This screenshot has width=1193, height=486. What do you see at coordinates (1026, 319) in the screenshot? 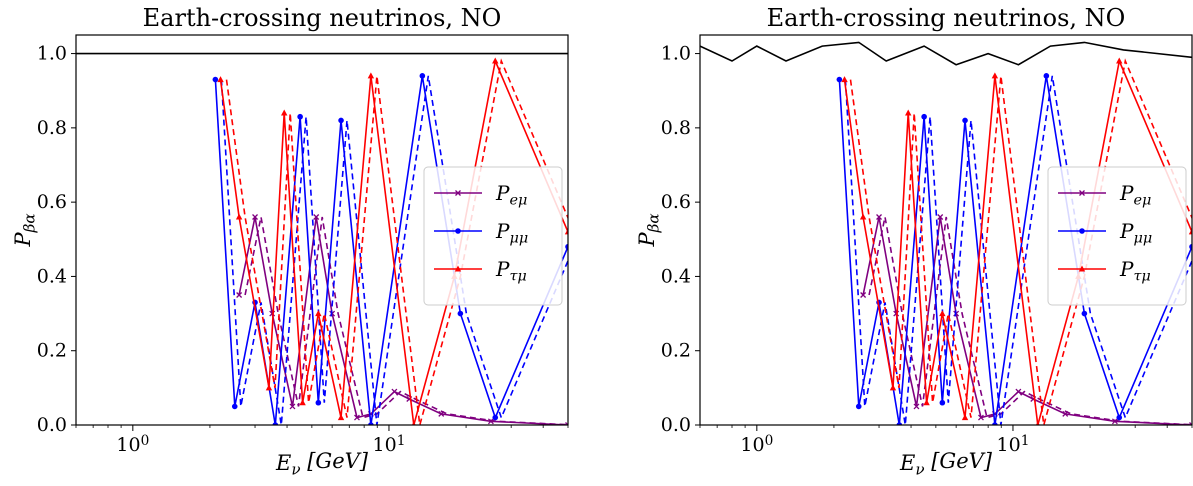
I see `series-Peμ` at bounding box center [1026, 319].